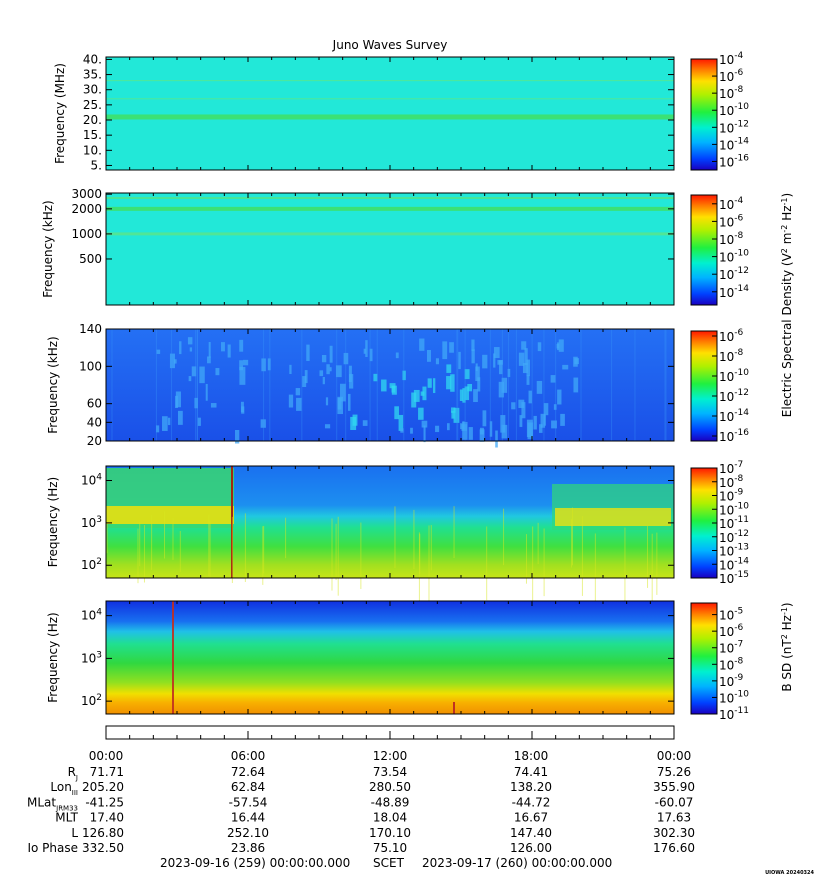  I want to click on y-tick-label: 140, so click(90, 329).